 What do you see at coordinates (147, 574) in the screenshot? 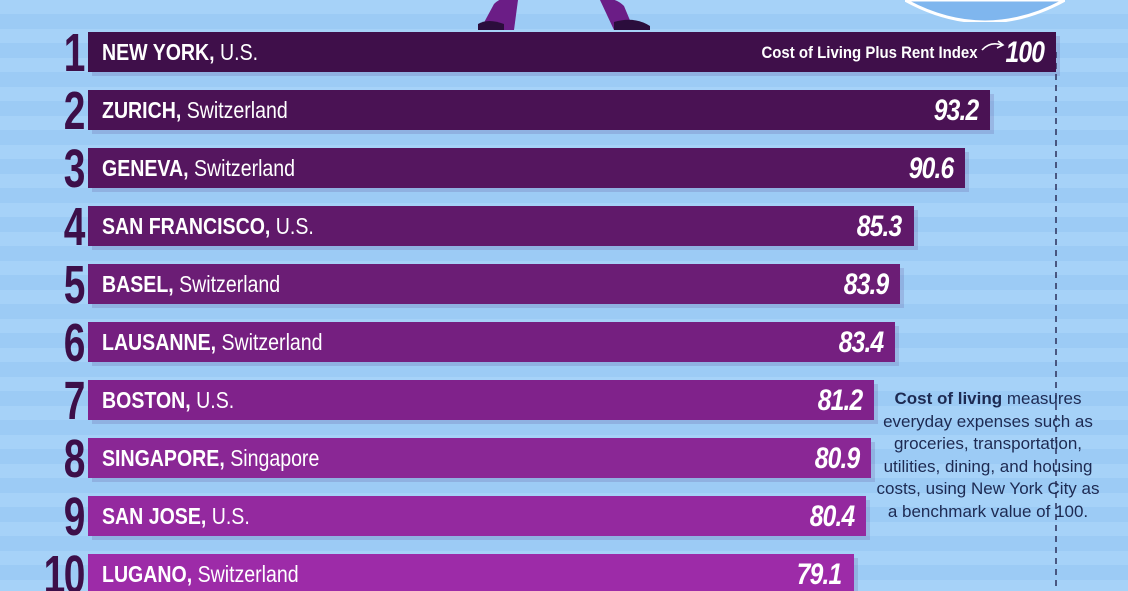
I see `city-name: LUGANO,` at bounding box center [147, 574].